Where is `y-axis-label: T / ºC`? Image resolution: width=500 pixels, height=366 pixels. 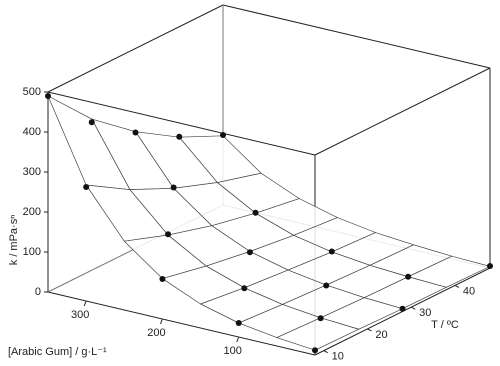
y-axis-label: T / ºC is located at coordinates (445, 325).